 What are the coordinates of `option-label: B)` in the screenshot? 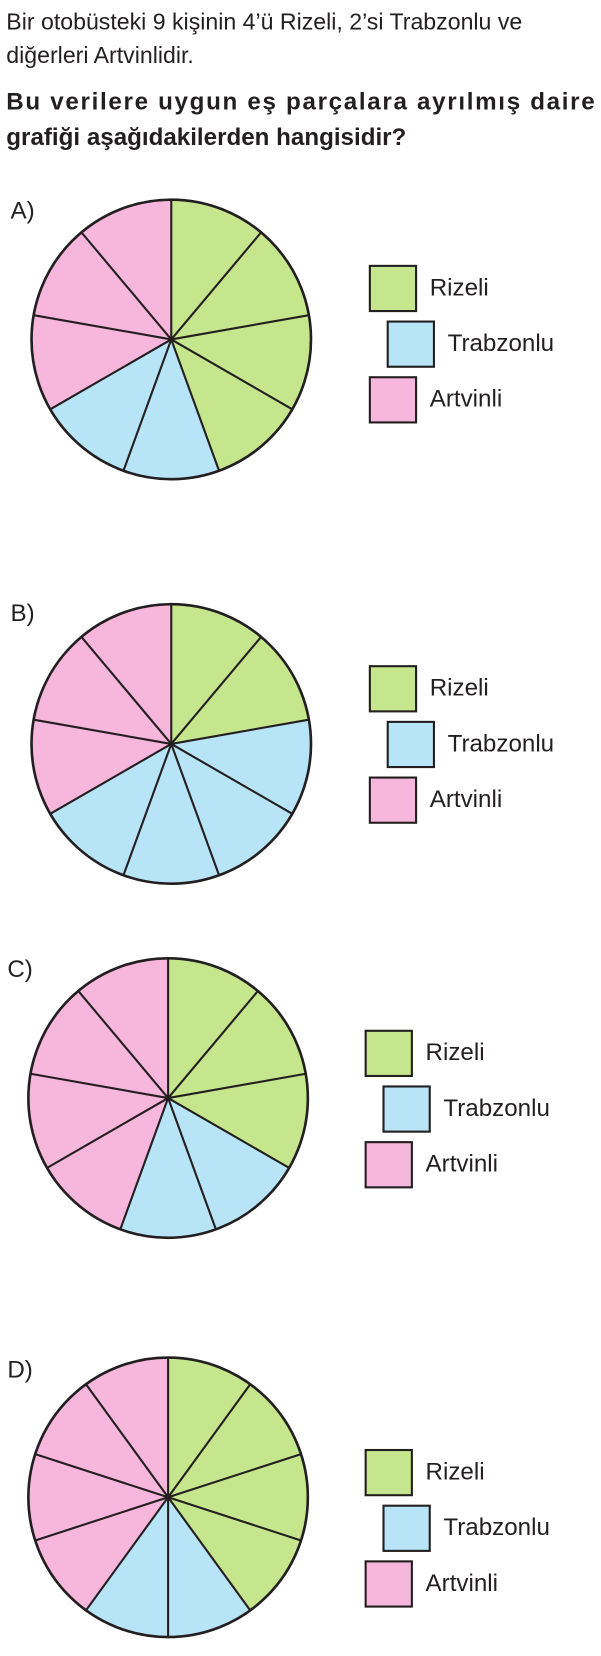 It's located at (23, 613).